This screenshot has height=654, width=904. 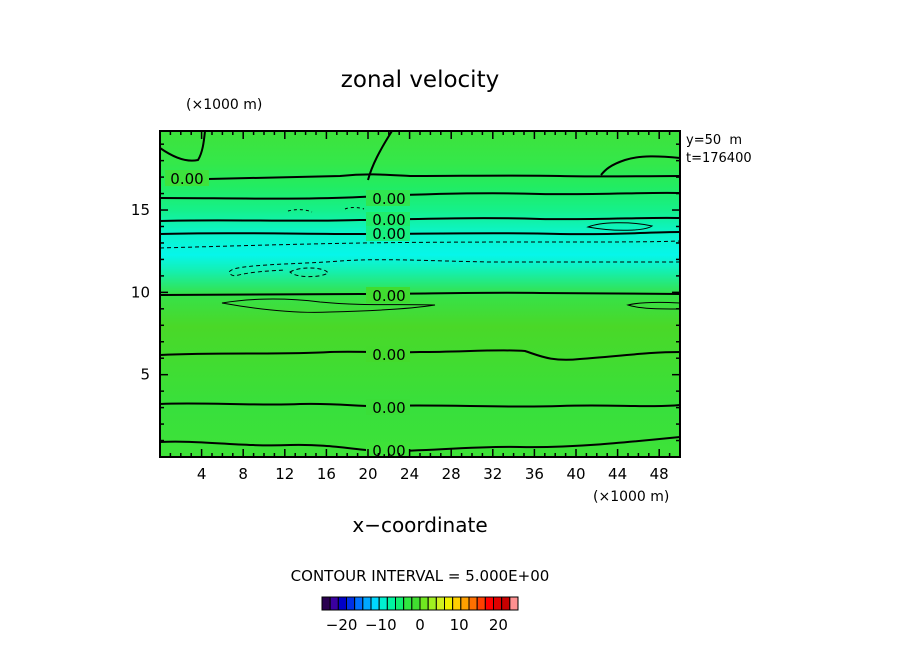 I want to click on x-tick-label: 32, so click(x=492, y=474).